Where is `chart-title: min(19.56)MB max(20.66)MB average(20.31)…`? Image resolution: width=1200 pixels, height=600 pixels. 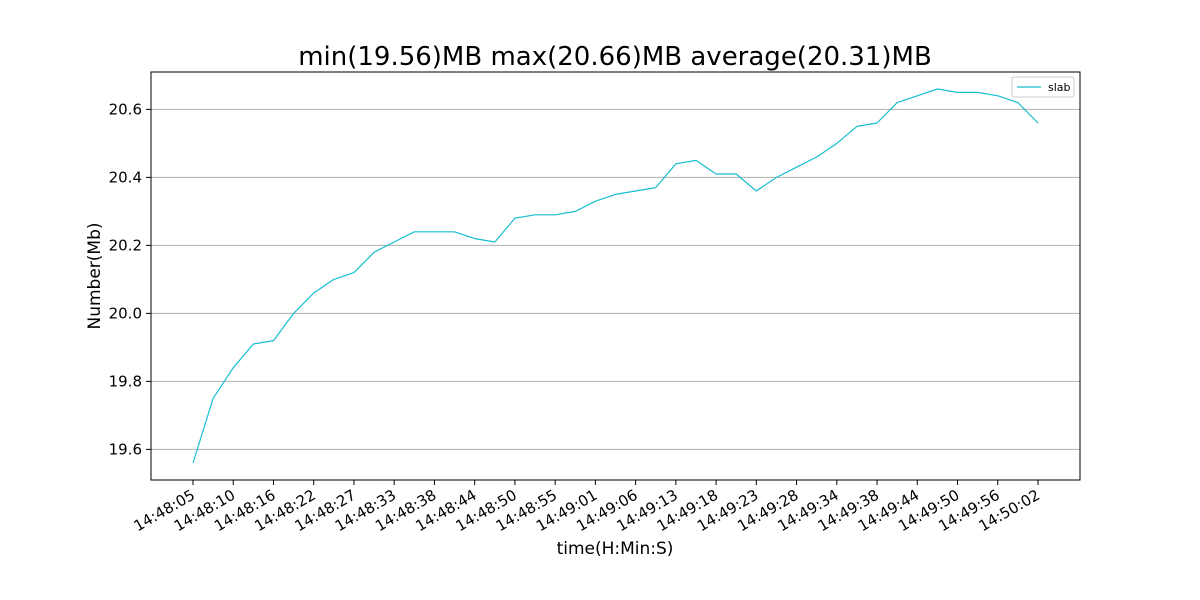
chart-title: min(19.56)MB max(20.66)MB average(20.31)… is located at coordinates (615, 57).